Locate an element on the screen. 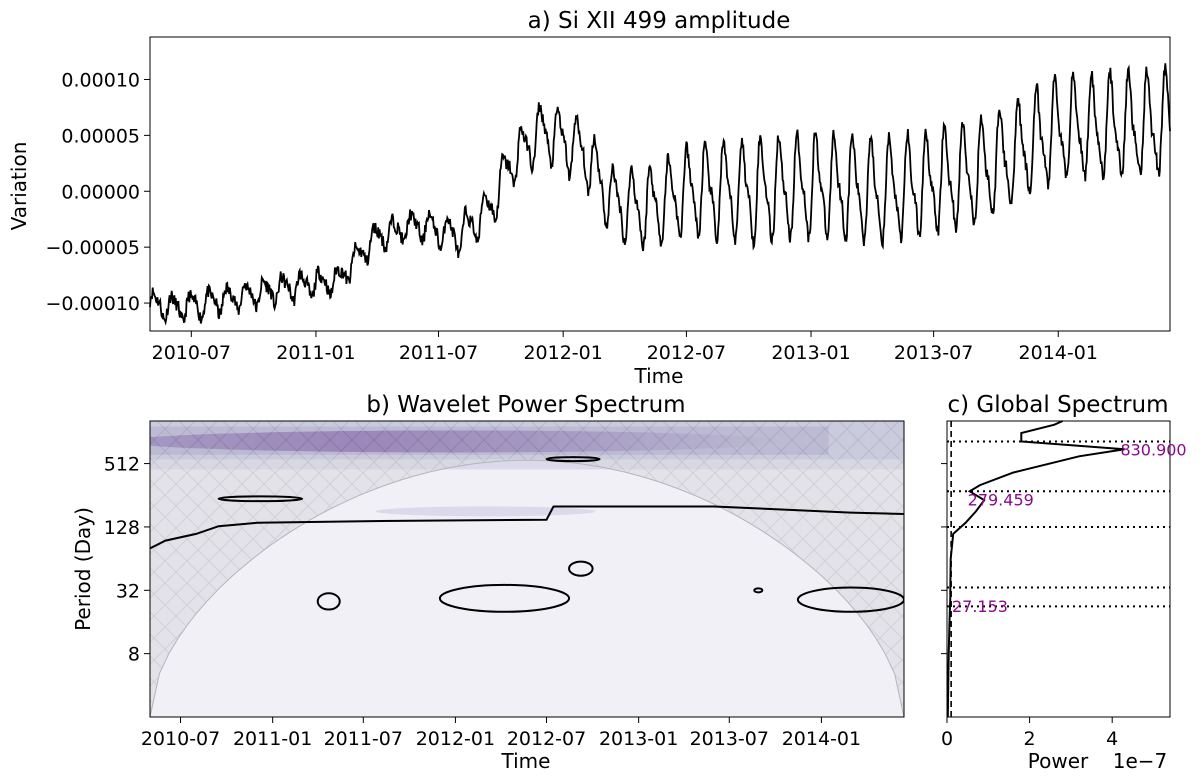  panel-b-title: b) Wavelet Power Spectrum is located at coordinates (525, 405).